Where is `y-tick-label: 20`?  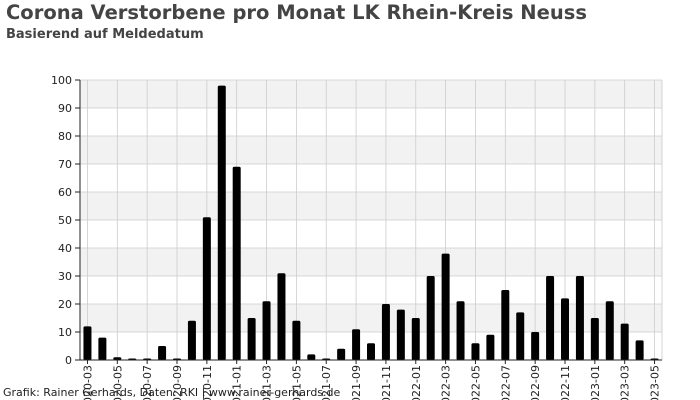 y-tick-label: 20 is located at coordinates (65, 304).